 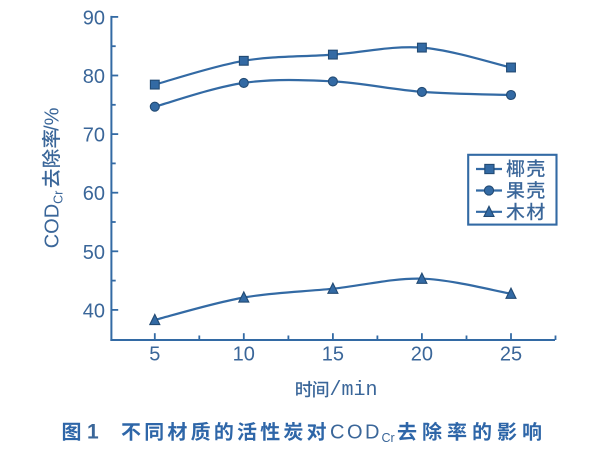 I want to click on svg-text: 25, so click(x=511, y=354).